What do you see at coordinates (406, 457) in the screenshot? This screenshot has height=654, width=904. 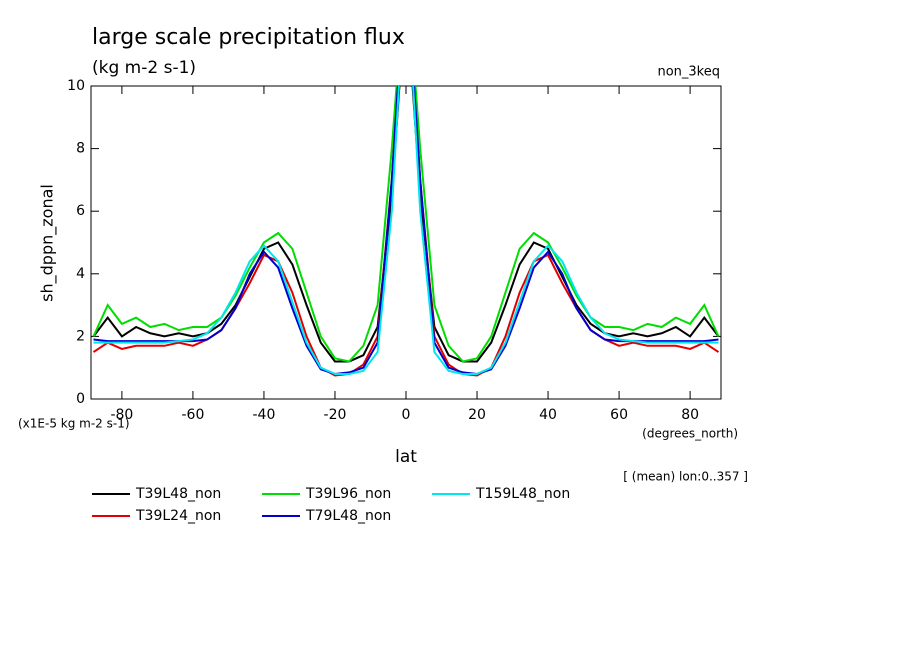 I see `x-axis-label: lat` at bounding box center [406, 457].